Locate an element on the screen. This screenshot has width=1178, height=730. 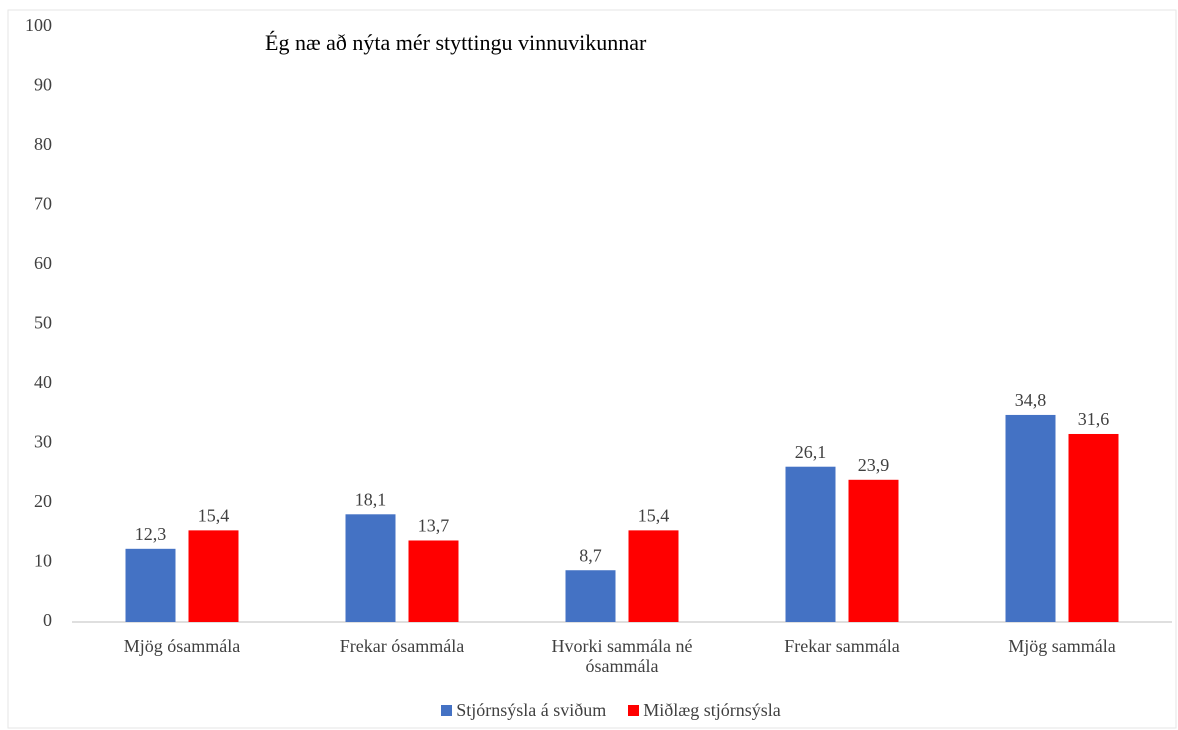
legend: Stjórnsýsla á sviðum Miðlæg stjórnsýsla is located at coordinates (589, 710).